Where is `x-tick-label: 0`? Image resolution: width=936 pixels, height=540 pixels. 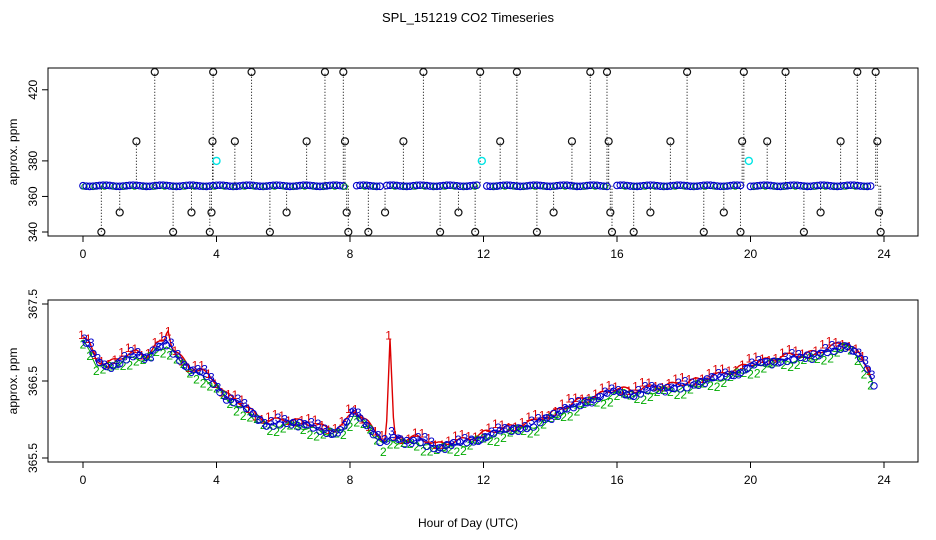 x-tick-label: 0 is located at coordinates (83, 480).